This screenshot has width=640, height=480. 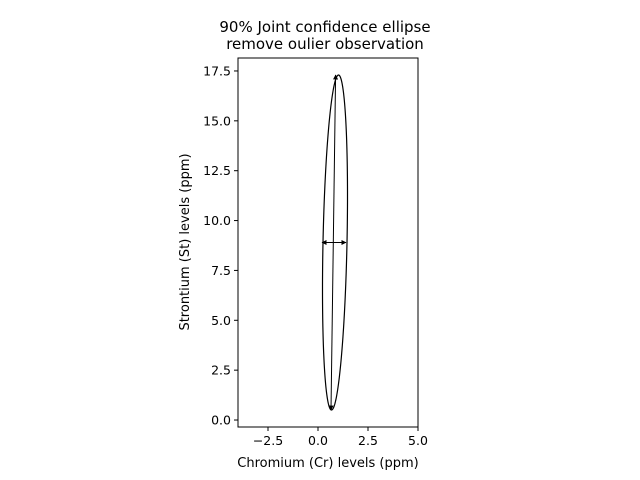 I want to click on y-axis-ticks: 0.0 2.5 5.0 7.5 10.0 12.5 15.0 17.5, so click(x=220, y=245).